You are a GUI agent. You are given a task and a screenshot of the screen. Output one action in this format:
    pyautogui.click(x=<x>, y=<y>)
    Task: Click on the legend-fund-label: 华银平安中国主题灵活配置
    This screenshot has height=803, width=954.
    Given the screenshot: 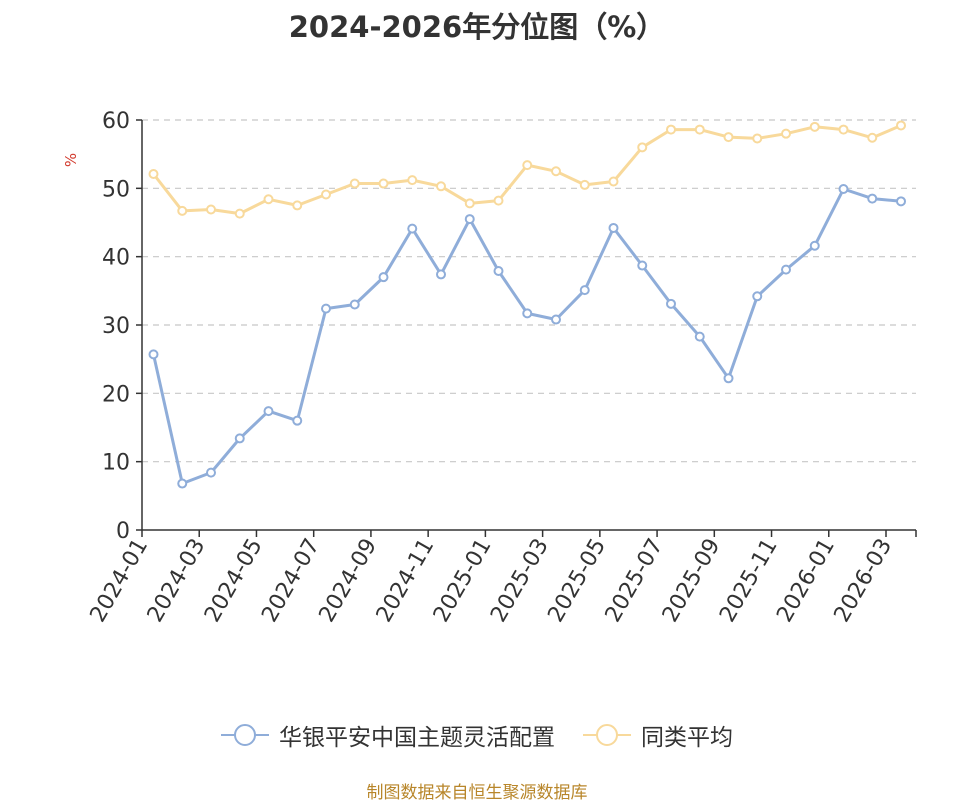 What is the action you would take?
    pyautogui.click(x=417, y=738)
    